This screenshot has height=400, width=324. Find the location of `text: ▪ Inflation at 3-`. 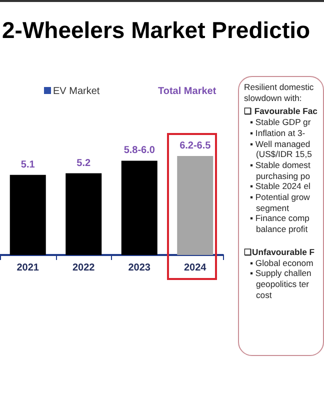

text: ▪ Inflation at 3- is located at coordinates (277, 133).